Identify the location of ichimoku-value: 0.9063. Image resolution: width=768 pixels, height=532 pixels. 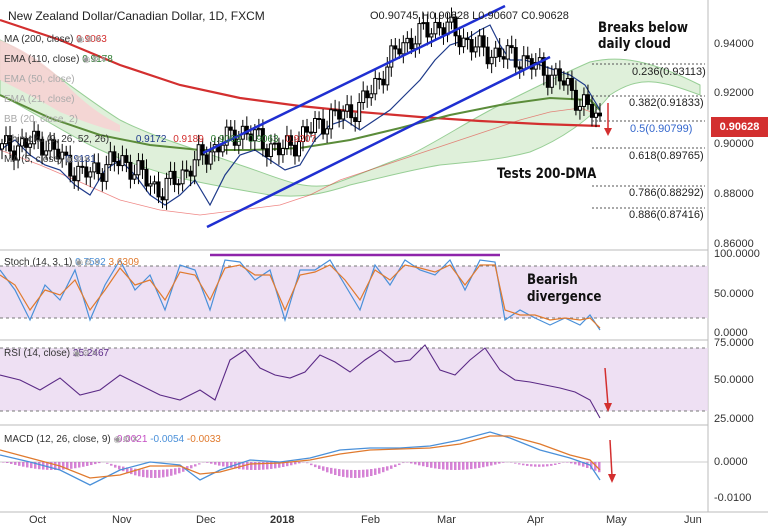
(263, 139).